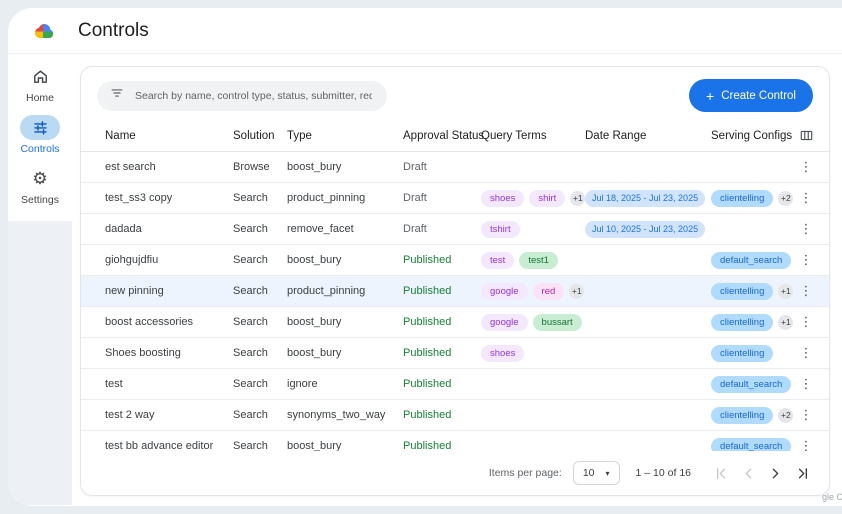  What do you see at coordinates (588, 473) in the screenshot?
I see `page-size-value: 10` at bounding box center [588, 473].